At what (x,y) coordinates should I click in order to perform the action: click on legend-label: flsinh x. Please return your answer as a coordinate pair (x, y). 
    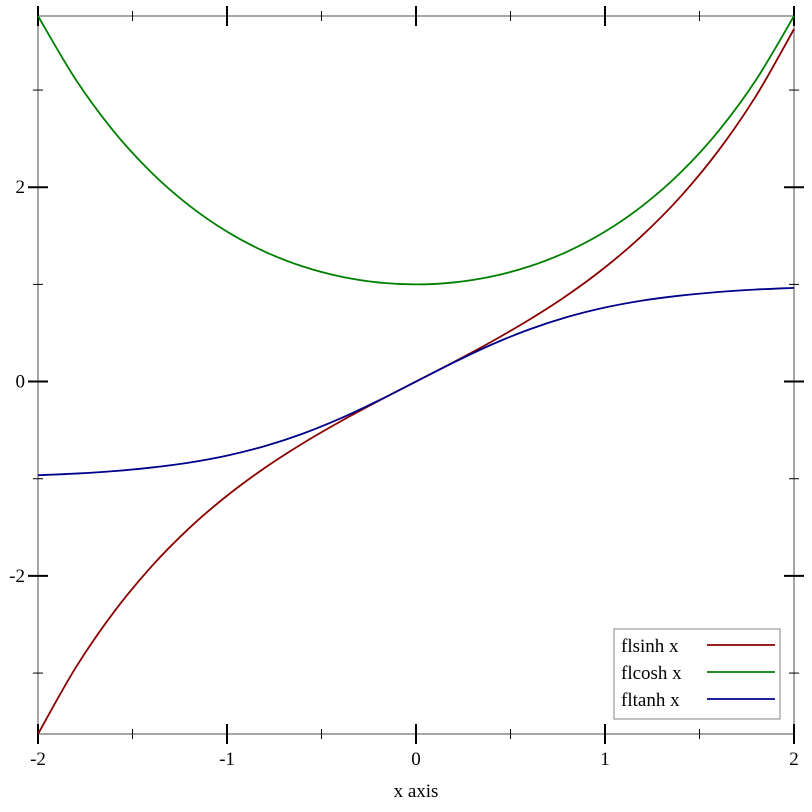
    Looking at the image, I should click on (650, 646).